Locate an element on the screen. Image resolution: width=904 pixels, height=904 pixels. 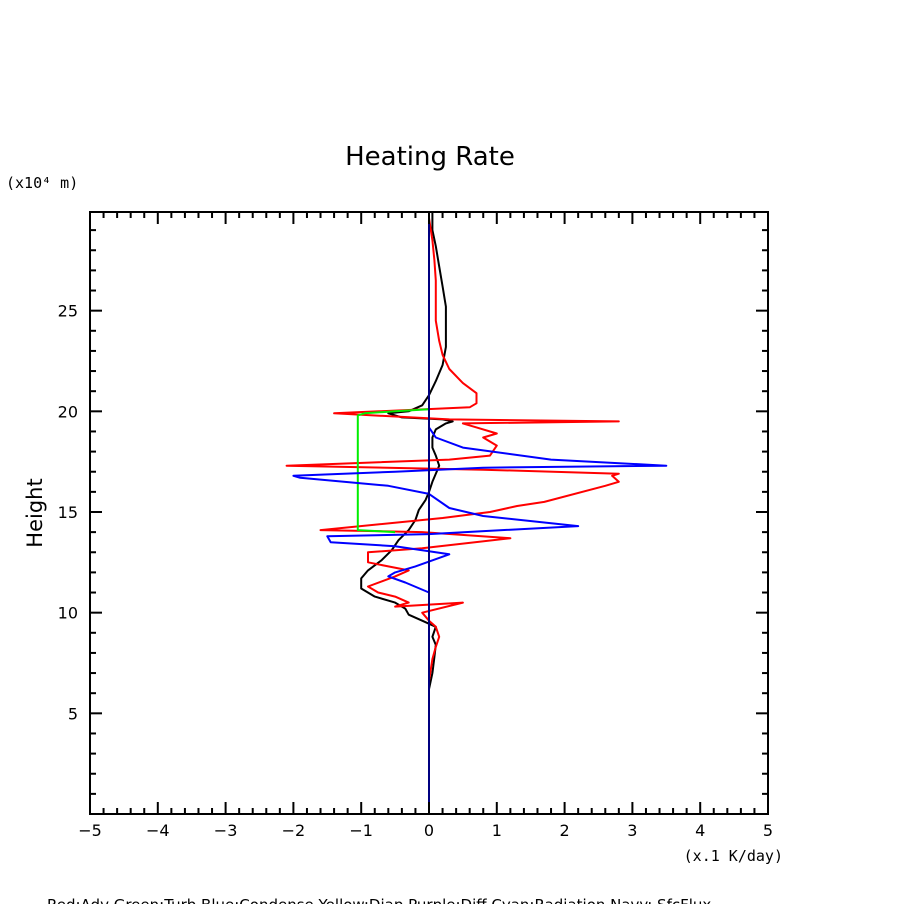
x-tick-label: −1 is located at coordinates (361, 830).